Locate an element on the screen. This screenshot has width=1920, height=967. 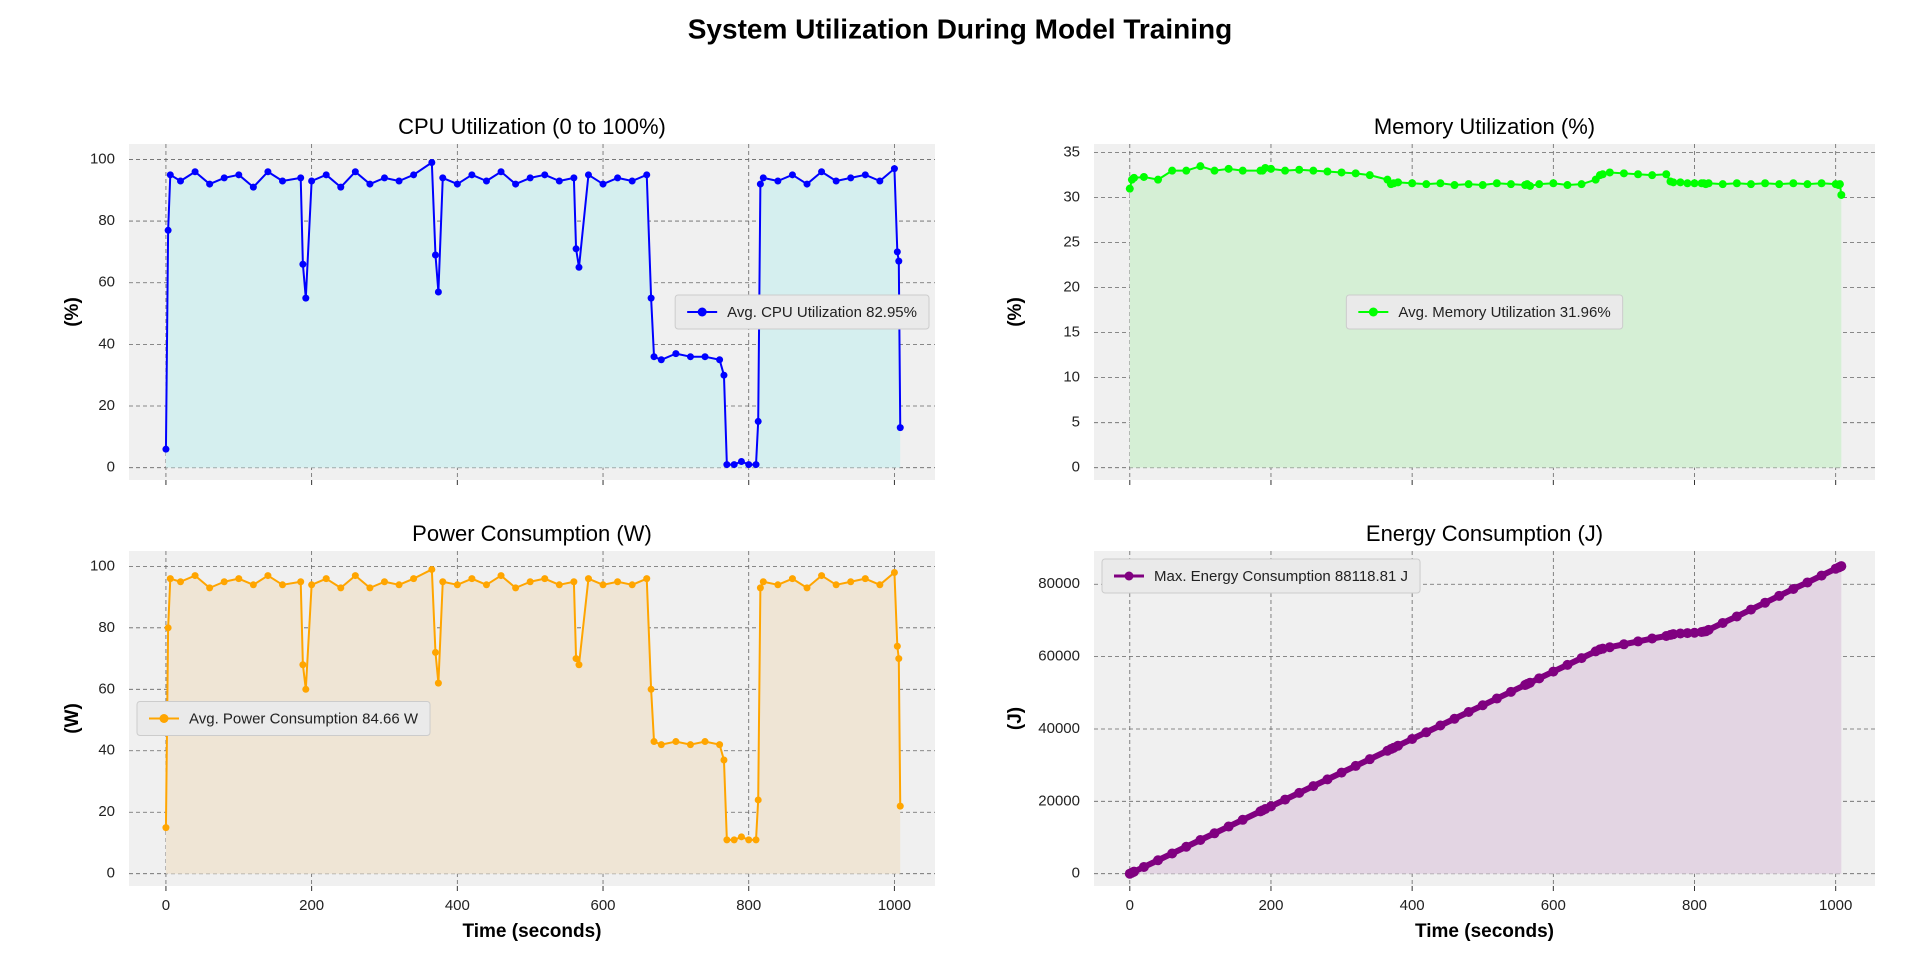
legend-box is located at coordinates (1261, 576).